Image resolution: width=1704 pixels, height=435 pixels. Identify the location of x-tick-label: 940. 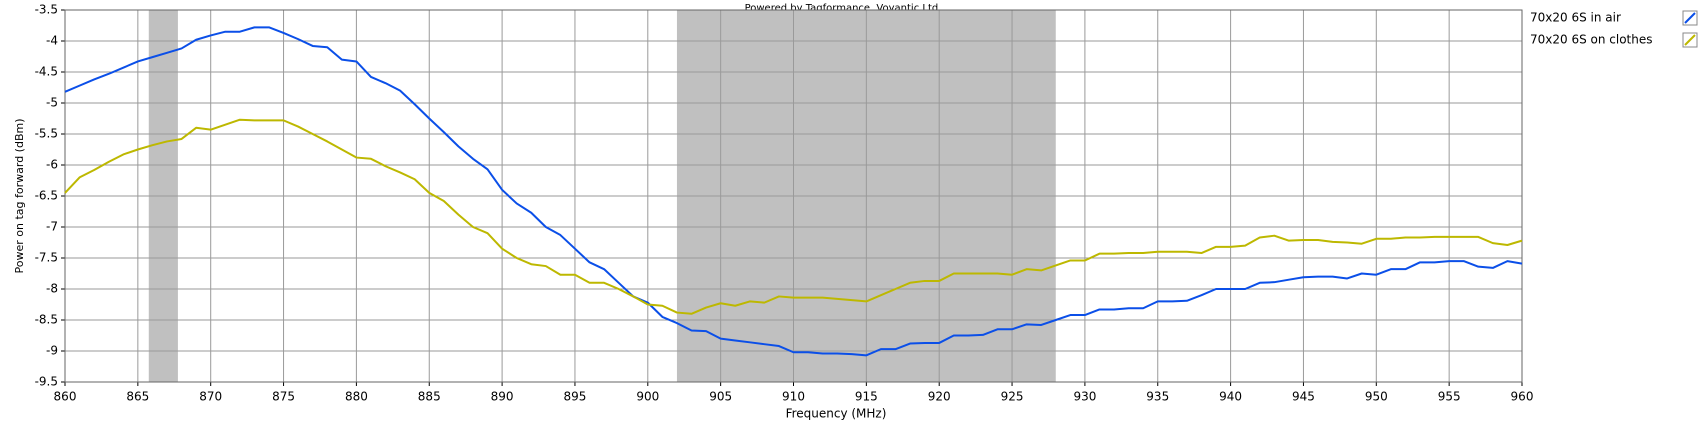
(1230, 397).